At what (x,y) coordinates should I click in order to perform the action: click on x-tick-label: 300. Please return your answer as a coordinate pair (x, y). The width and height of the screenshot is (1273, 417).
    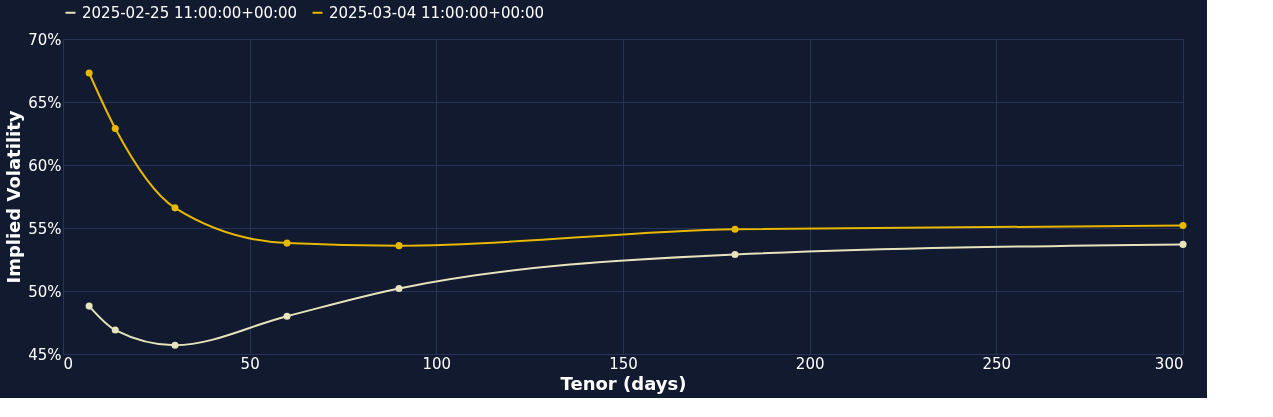
    Looking at the image, I should click on (1169, 363).